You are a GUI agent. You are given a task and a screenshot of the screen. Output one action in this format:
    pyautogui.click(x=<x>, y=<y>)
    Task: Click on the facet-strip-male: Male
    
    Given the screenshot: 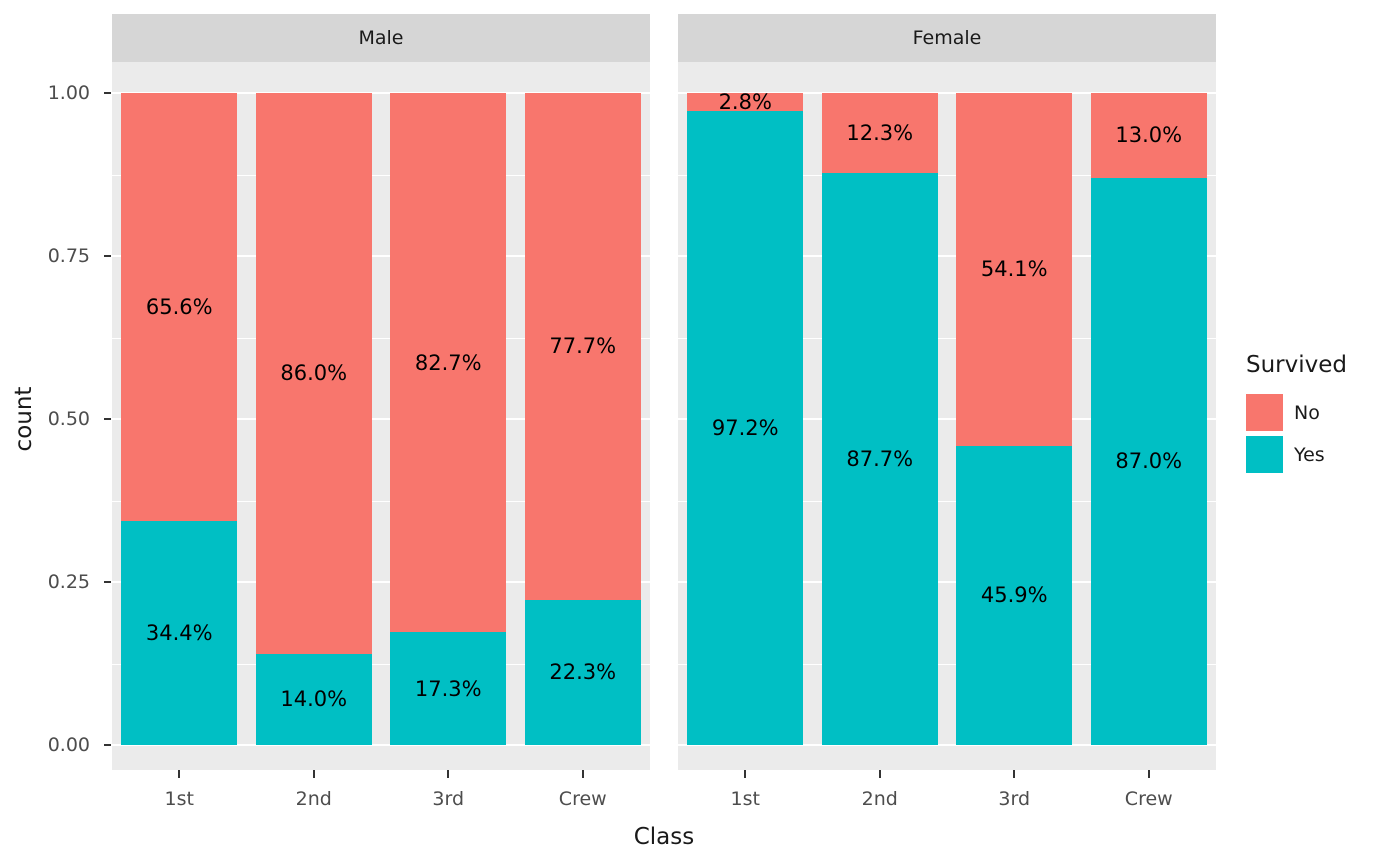 What is the action you would take?
    pyautogui.click(x=381, y=38)
    